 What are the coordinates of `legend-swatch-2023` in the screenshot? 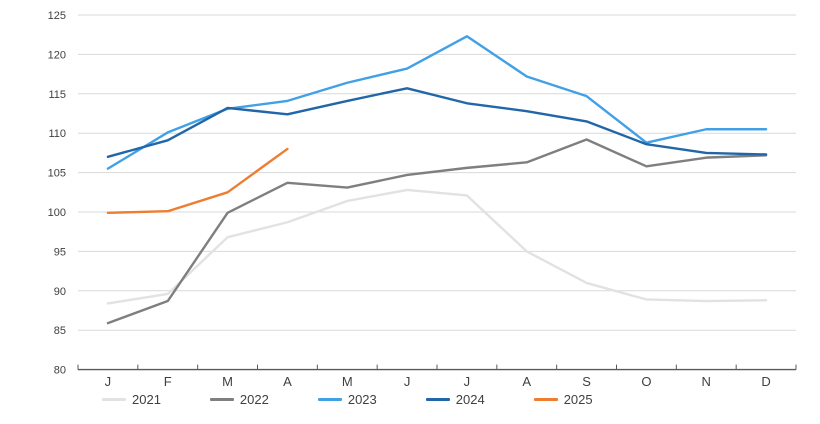 It's located at (329, 399).